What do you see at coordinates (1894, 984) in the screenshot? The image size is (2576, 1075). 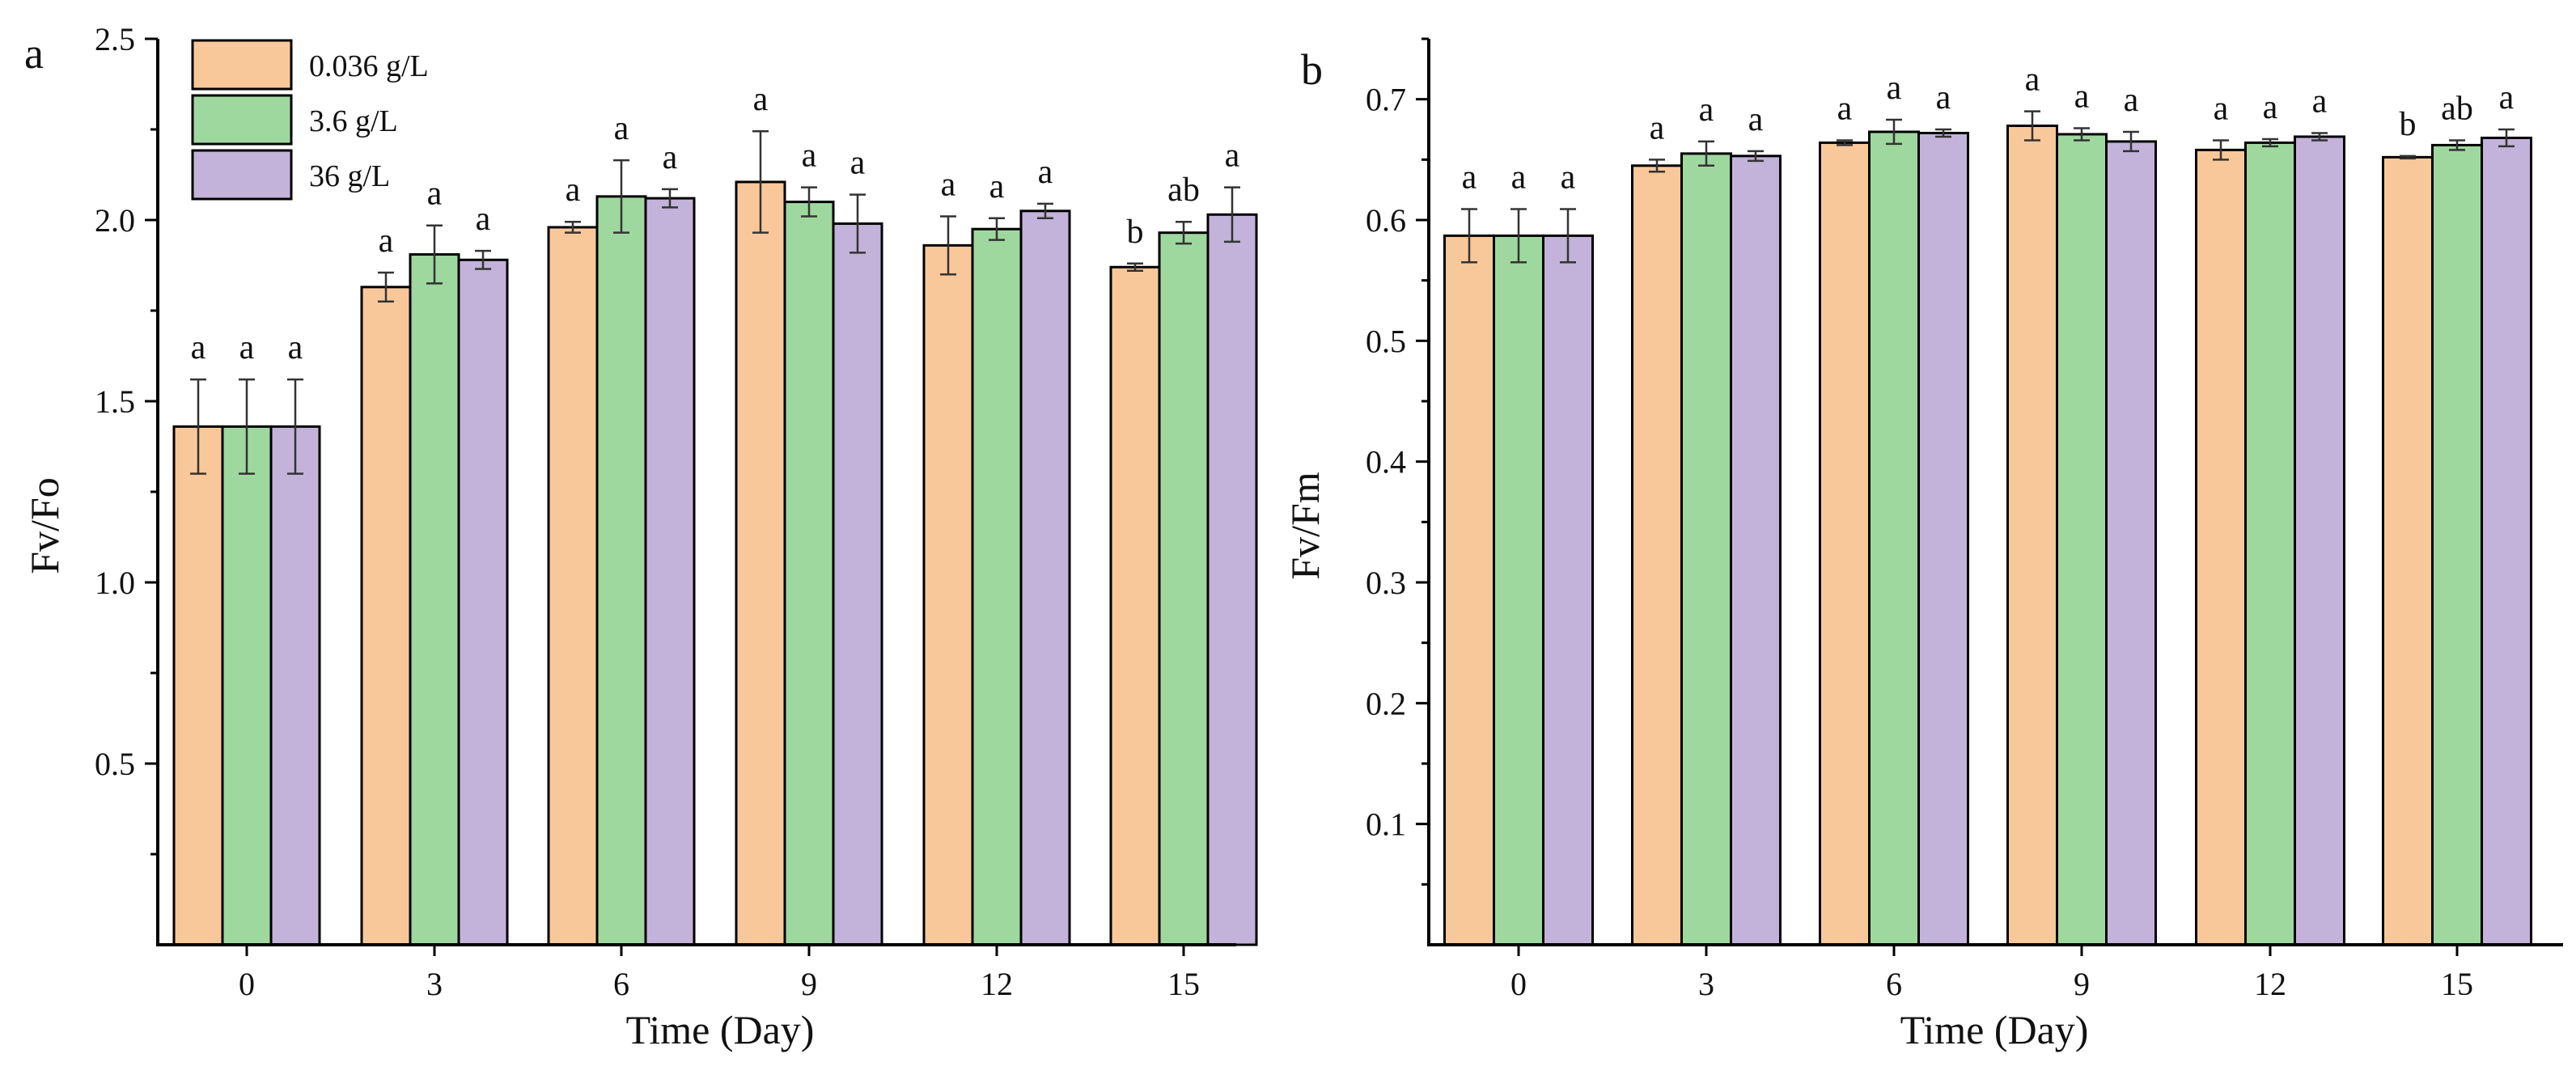 I see `b-x-tick-label: 6` at bounding box center [1894, 984].